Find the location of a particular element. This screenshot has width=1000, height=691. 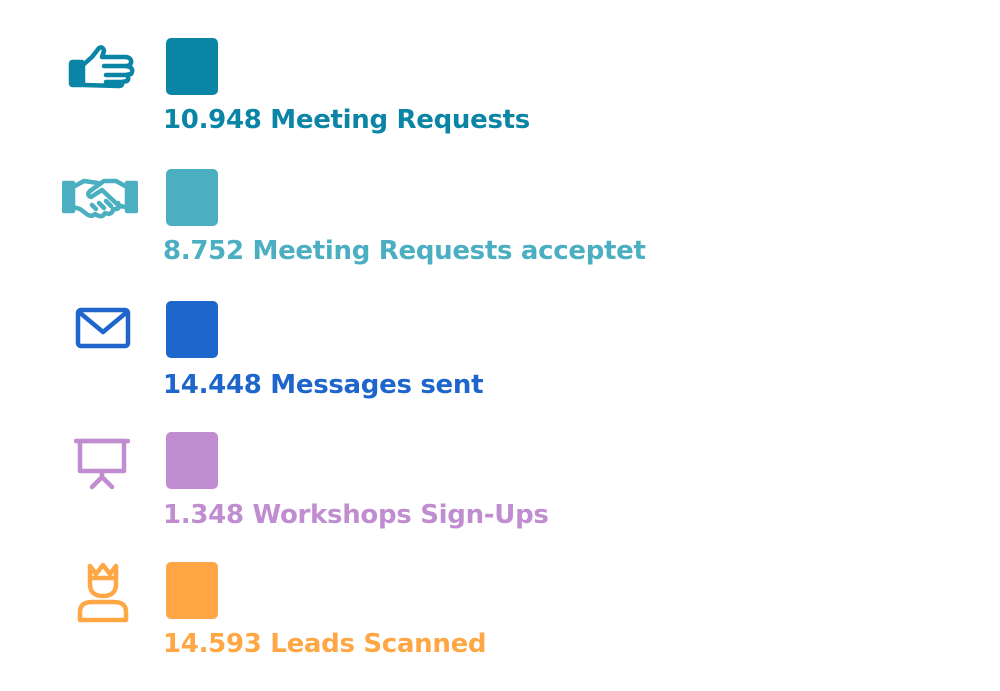

stat-label: 8.752 Meeting Requests acceptet is located at coordinates (404, 251).